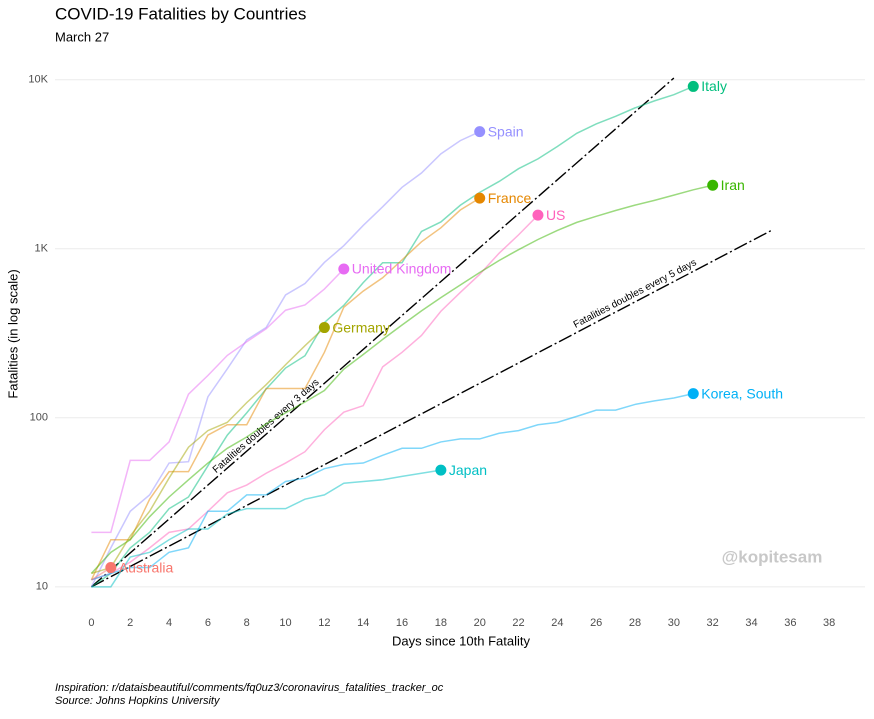 The image size is (874, 719). I want to click on x-tick-label: 26, so click(596, 623).